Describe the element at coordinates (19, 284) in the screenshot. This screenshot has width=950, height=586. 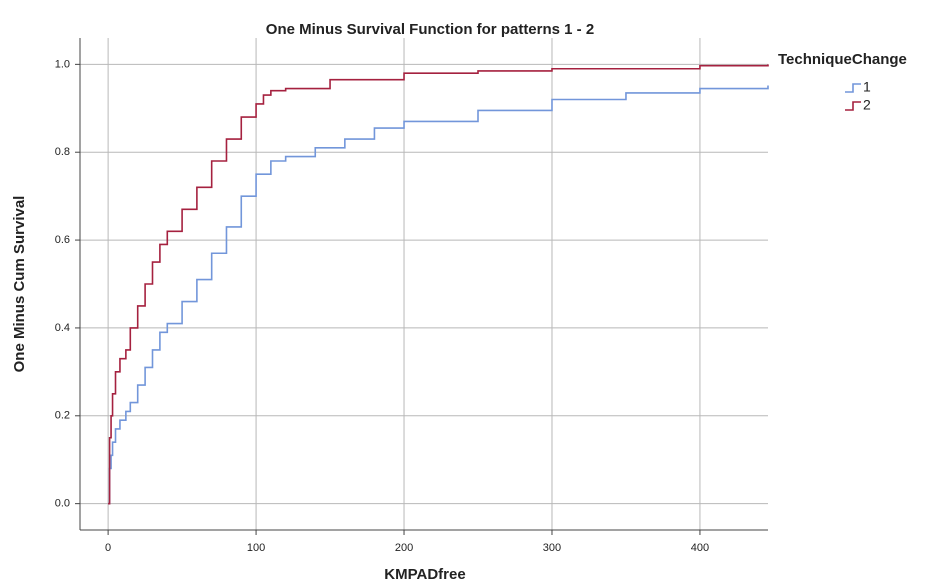
I see `y-axis-label: One Minus Cum Survival` at that location.